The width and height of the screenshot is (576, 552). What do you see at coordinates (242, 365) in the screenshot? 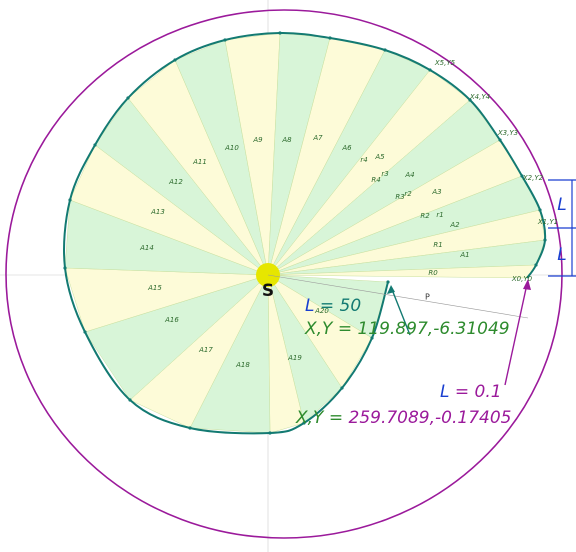
I see `area-label: A18` at bounding box center [242, 365].